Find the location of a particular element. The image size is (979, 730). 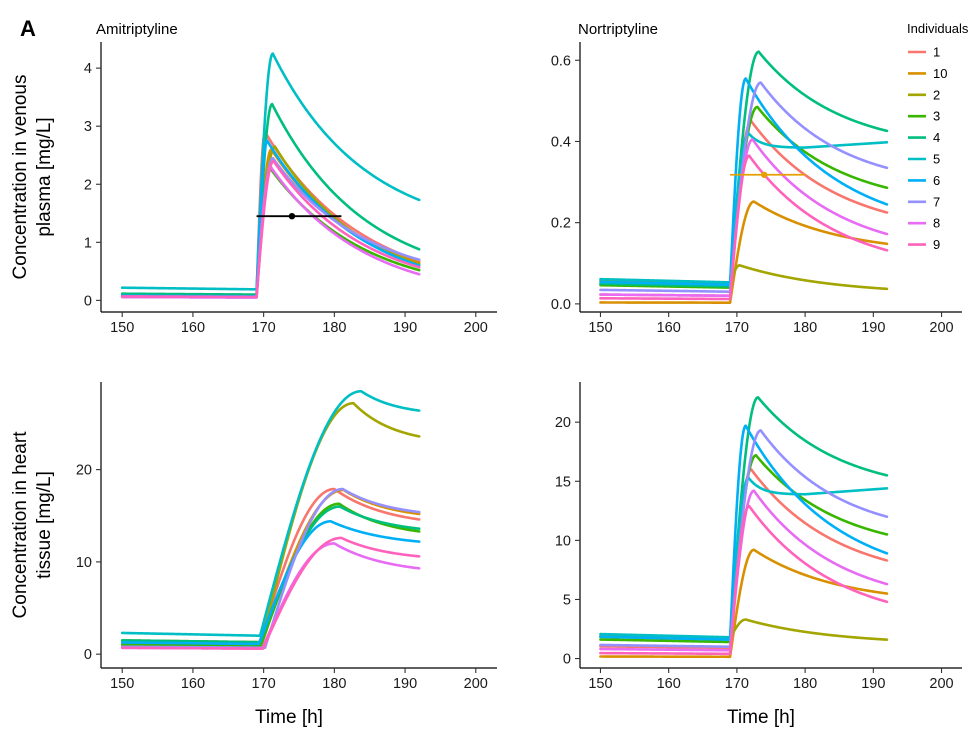

y-axis-title: Concentration in venous plasma [mg/L] is located at coordinates (32, 177).